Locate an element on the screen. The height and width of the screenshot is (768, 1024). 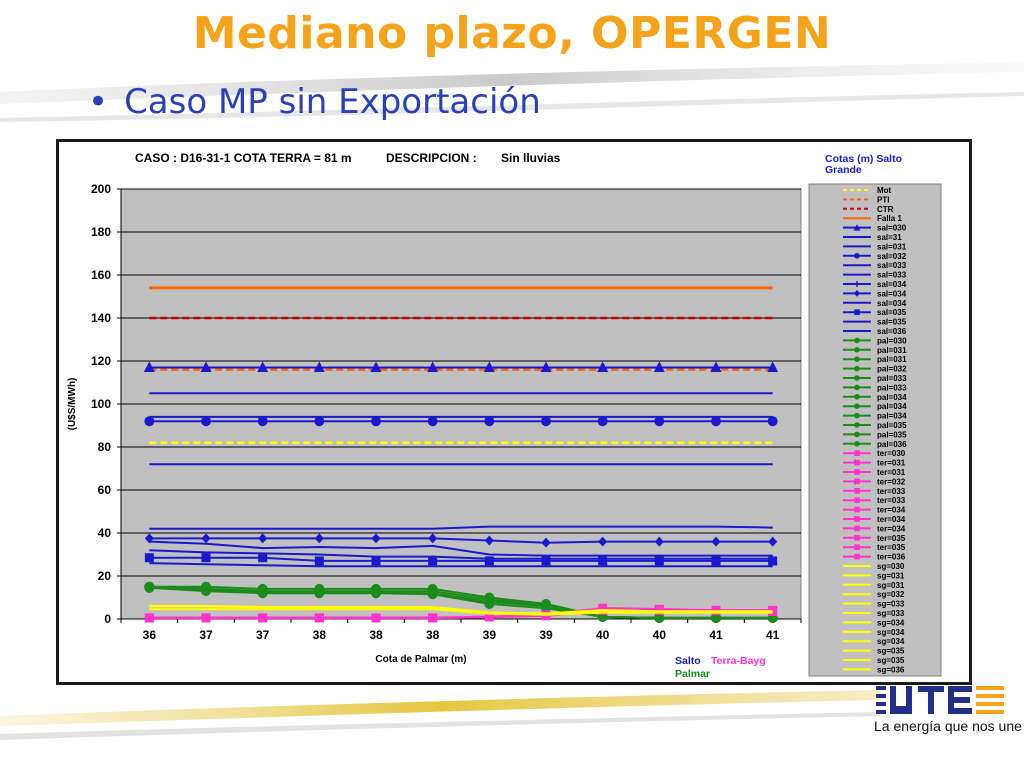
x-axis-label: Cota de Palmar (m) is located at coordinates (420, 659).